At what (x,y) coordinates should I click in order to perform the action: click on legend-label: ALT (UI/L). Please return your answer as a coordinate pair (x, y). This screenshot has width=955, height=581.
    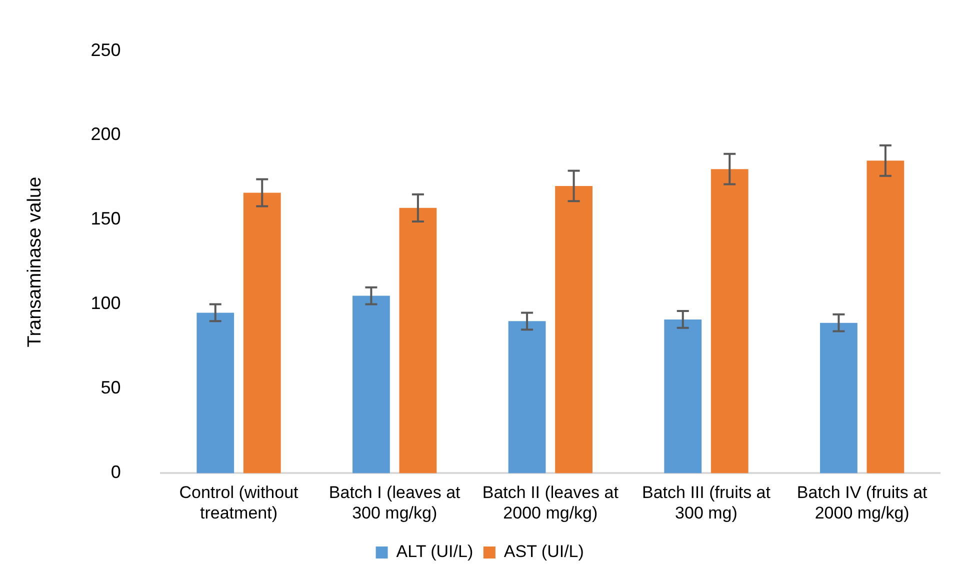
    Looking at the image, I should click on (435, 552).